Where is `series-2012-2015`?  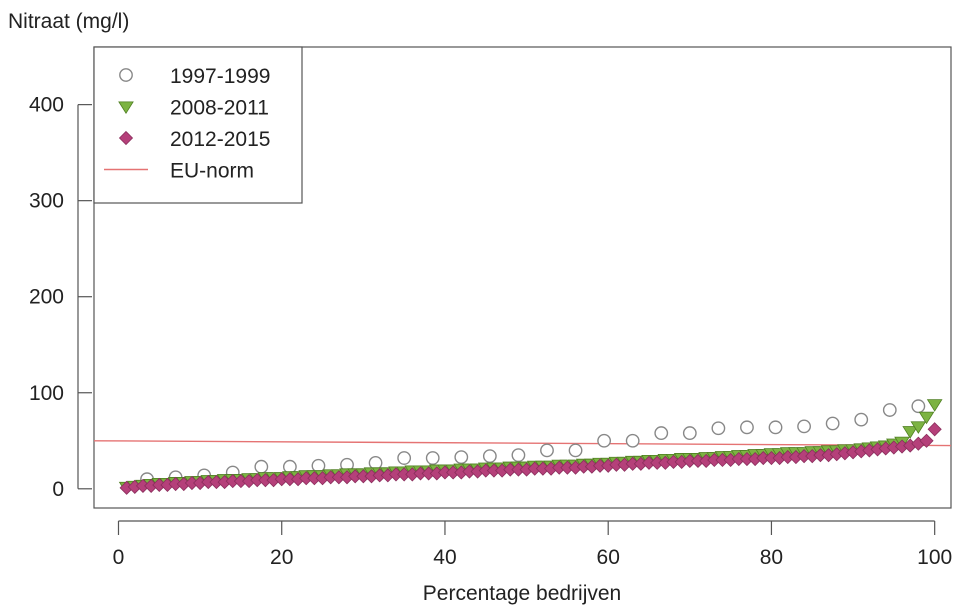 series-2012-2015 is located at coordinates (530, 458).